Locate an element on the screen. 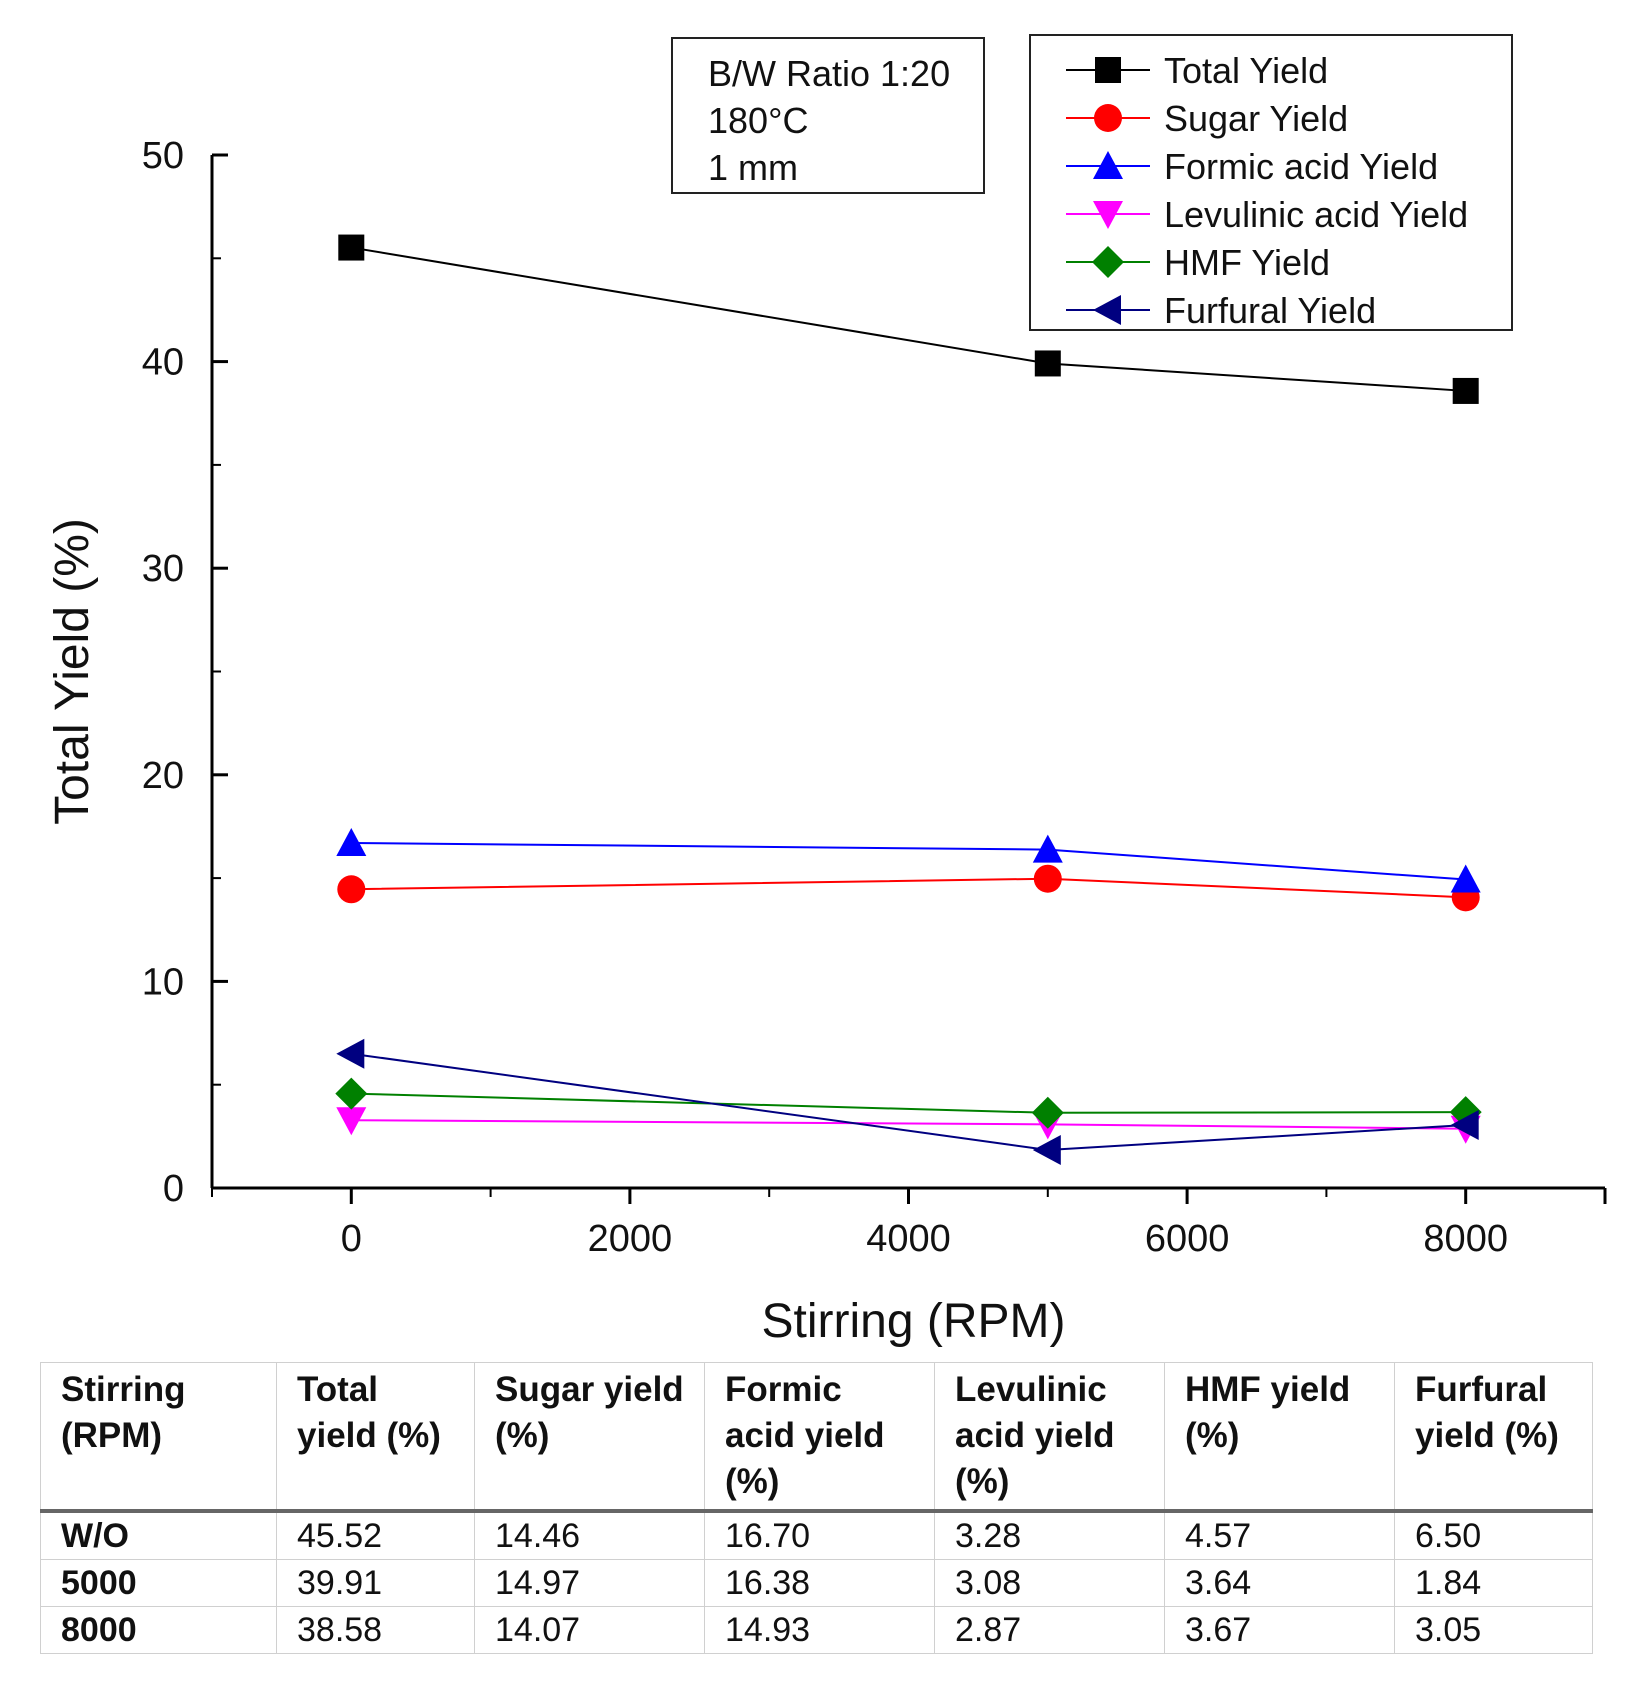 This screenshot has height=1686, width=1630. table-cell: 14.93 is located at coordinates (819, 1630).